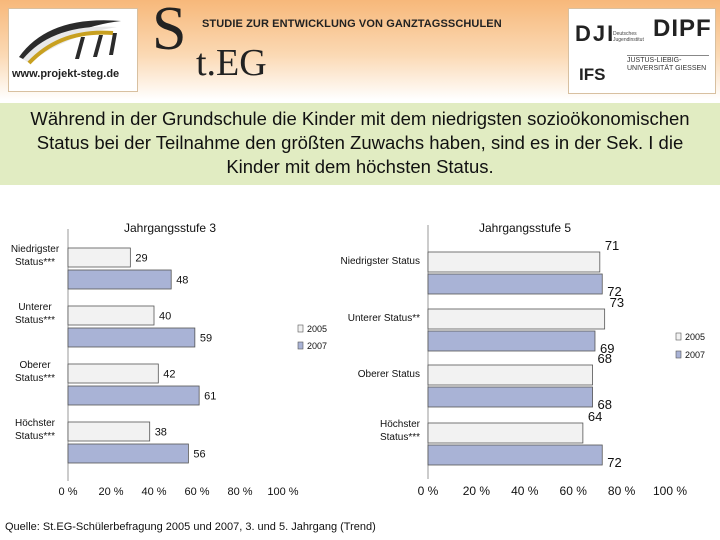  Describe the element at coordinates (70, 42) in the screenshot. I see `steg-swoosh-icon` at that location.